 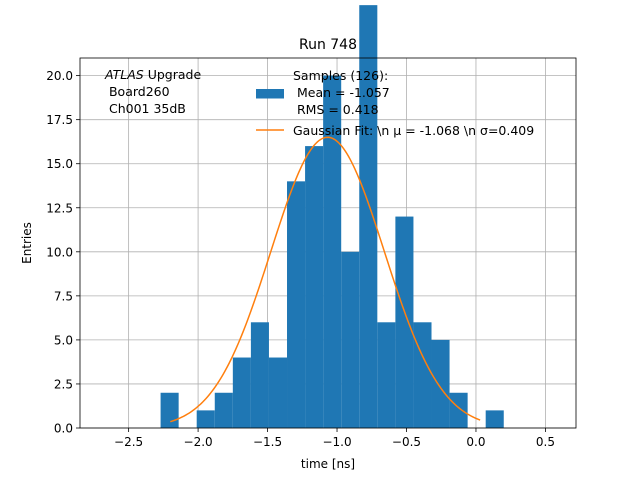 What do you see at coordinates (59, 252) in the screenshot?
I see `y-tick-label: 10.0` at bounding box center [59, 252].